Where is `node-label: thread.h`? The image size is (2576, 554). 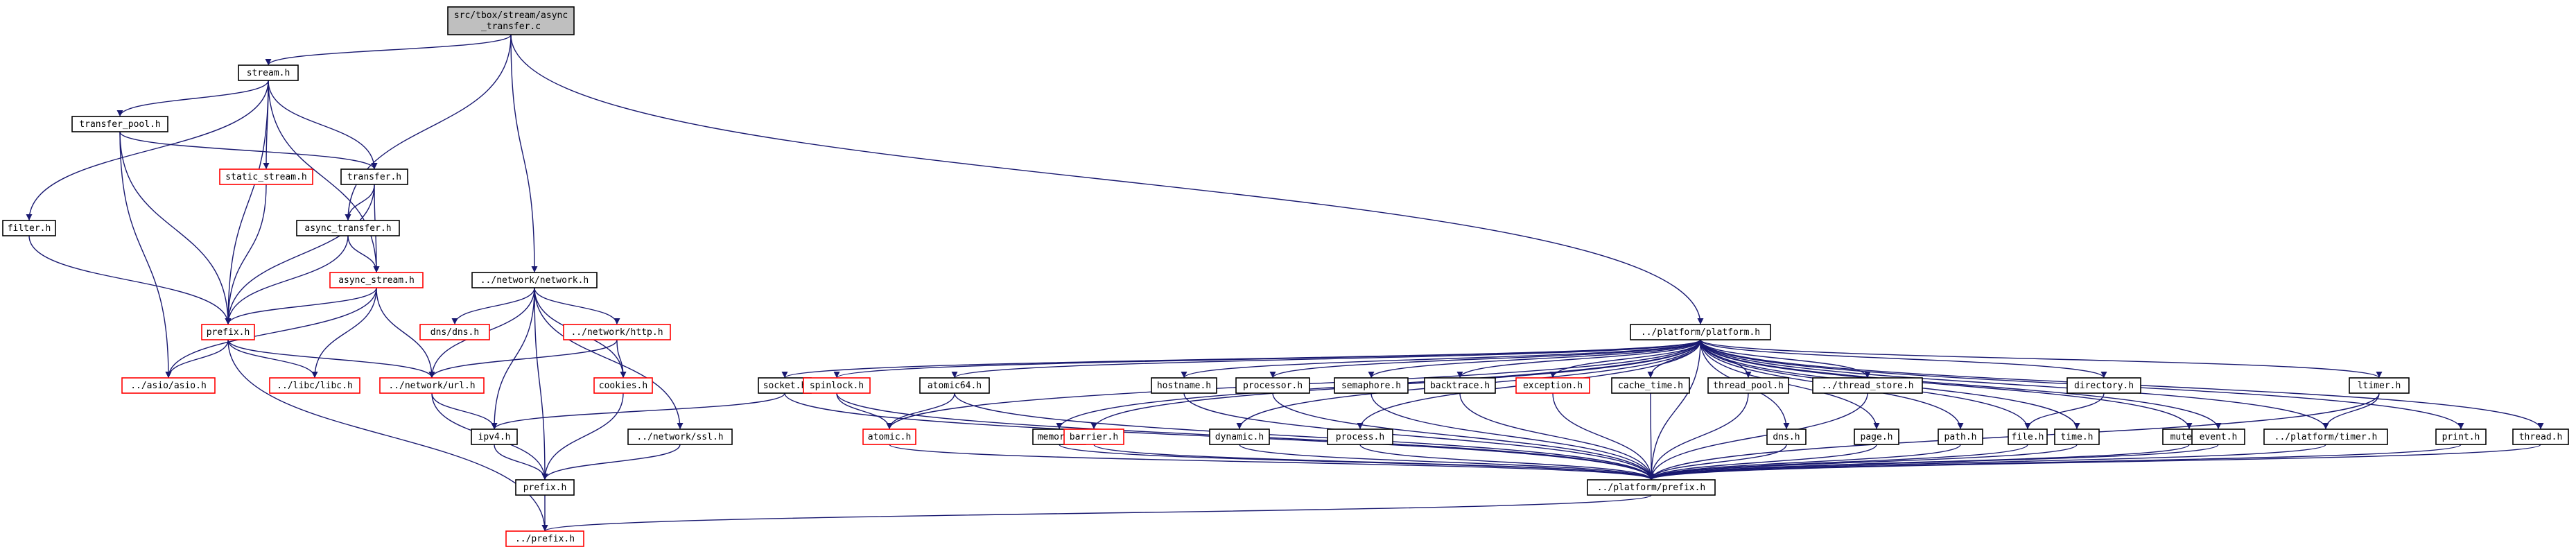 node-label: thread.h is located at coordinates (2541, 437).